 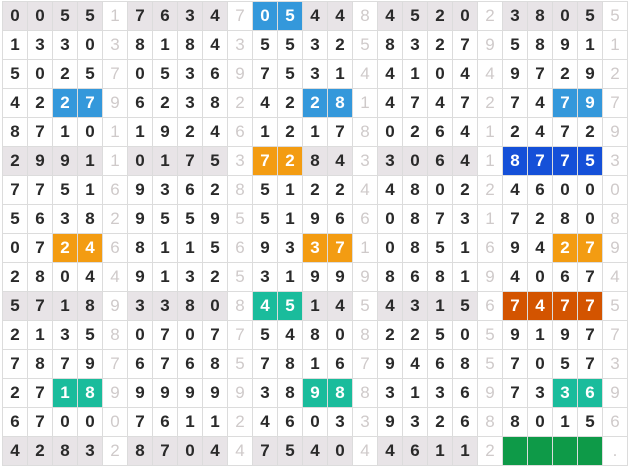 What do you see at coordinates (115, 422) in the screenshot?
I see `separator-digit-cell: 0` at bounding box center [115, 422].